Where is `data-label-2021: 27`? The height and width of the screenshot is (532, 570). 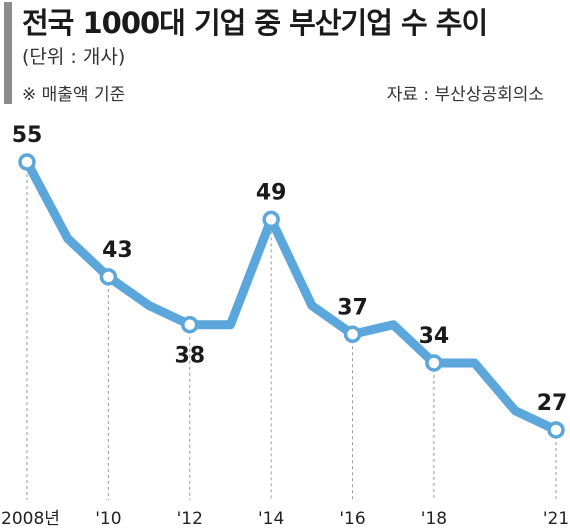
data-label-2021: 27 is located at coordinates (552, 403).